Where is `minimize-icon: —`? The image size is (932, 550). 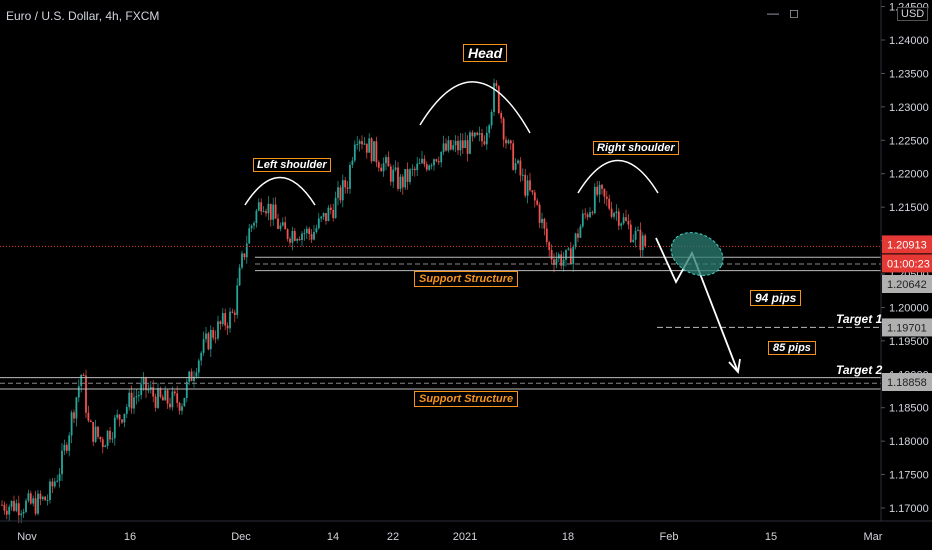
minimize-icon: — is located at coordinates (773, 13).